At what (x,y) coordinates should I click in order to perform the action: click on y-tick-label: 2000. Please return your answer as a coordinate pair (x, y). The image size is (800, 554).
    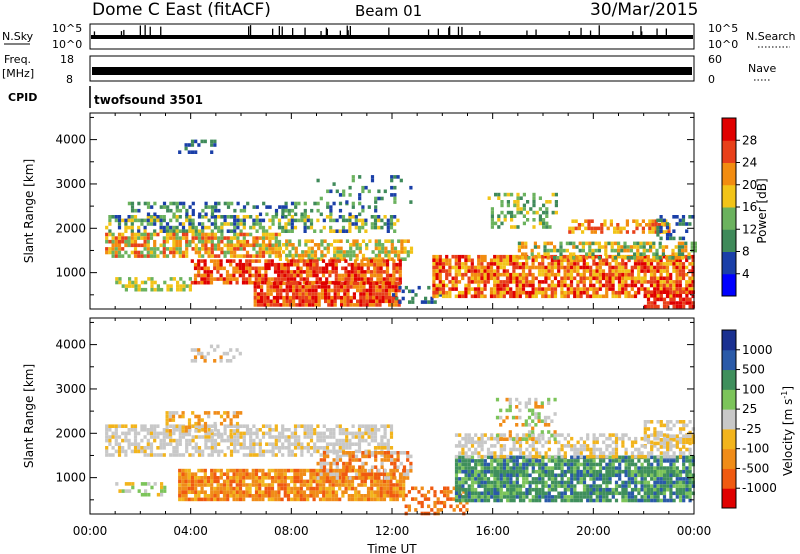
    Looking at the image, I should click on (70, 228).